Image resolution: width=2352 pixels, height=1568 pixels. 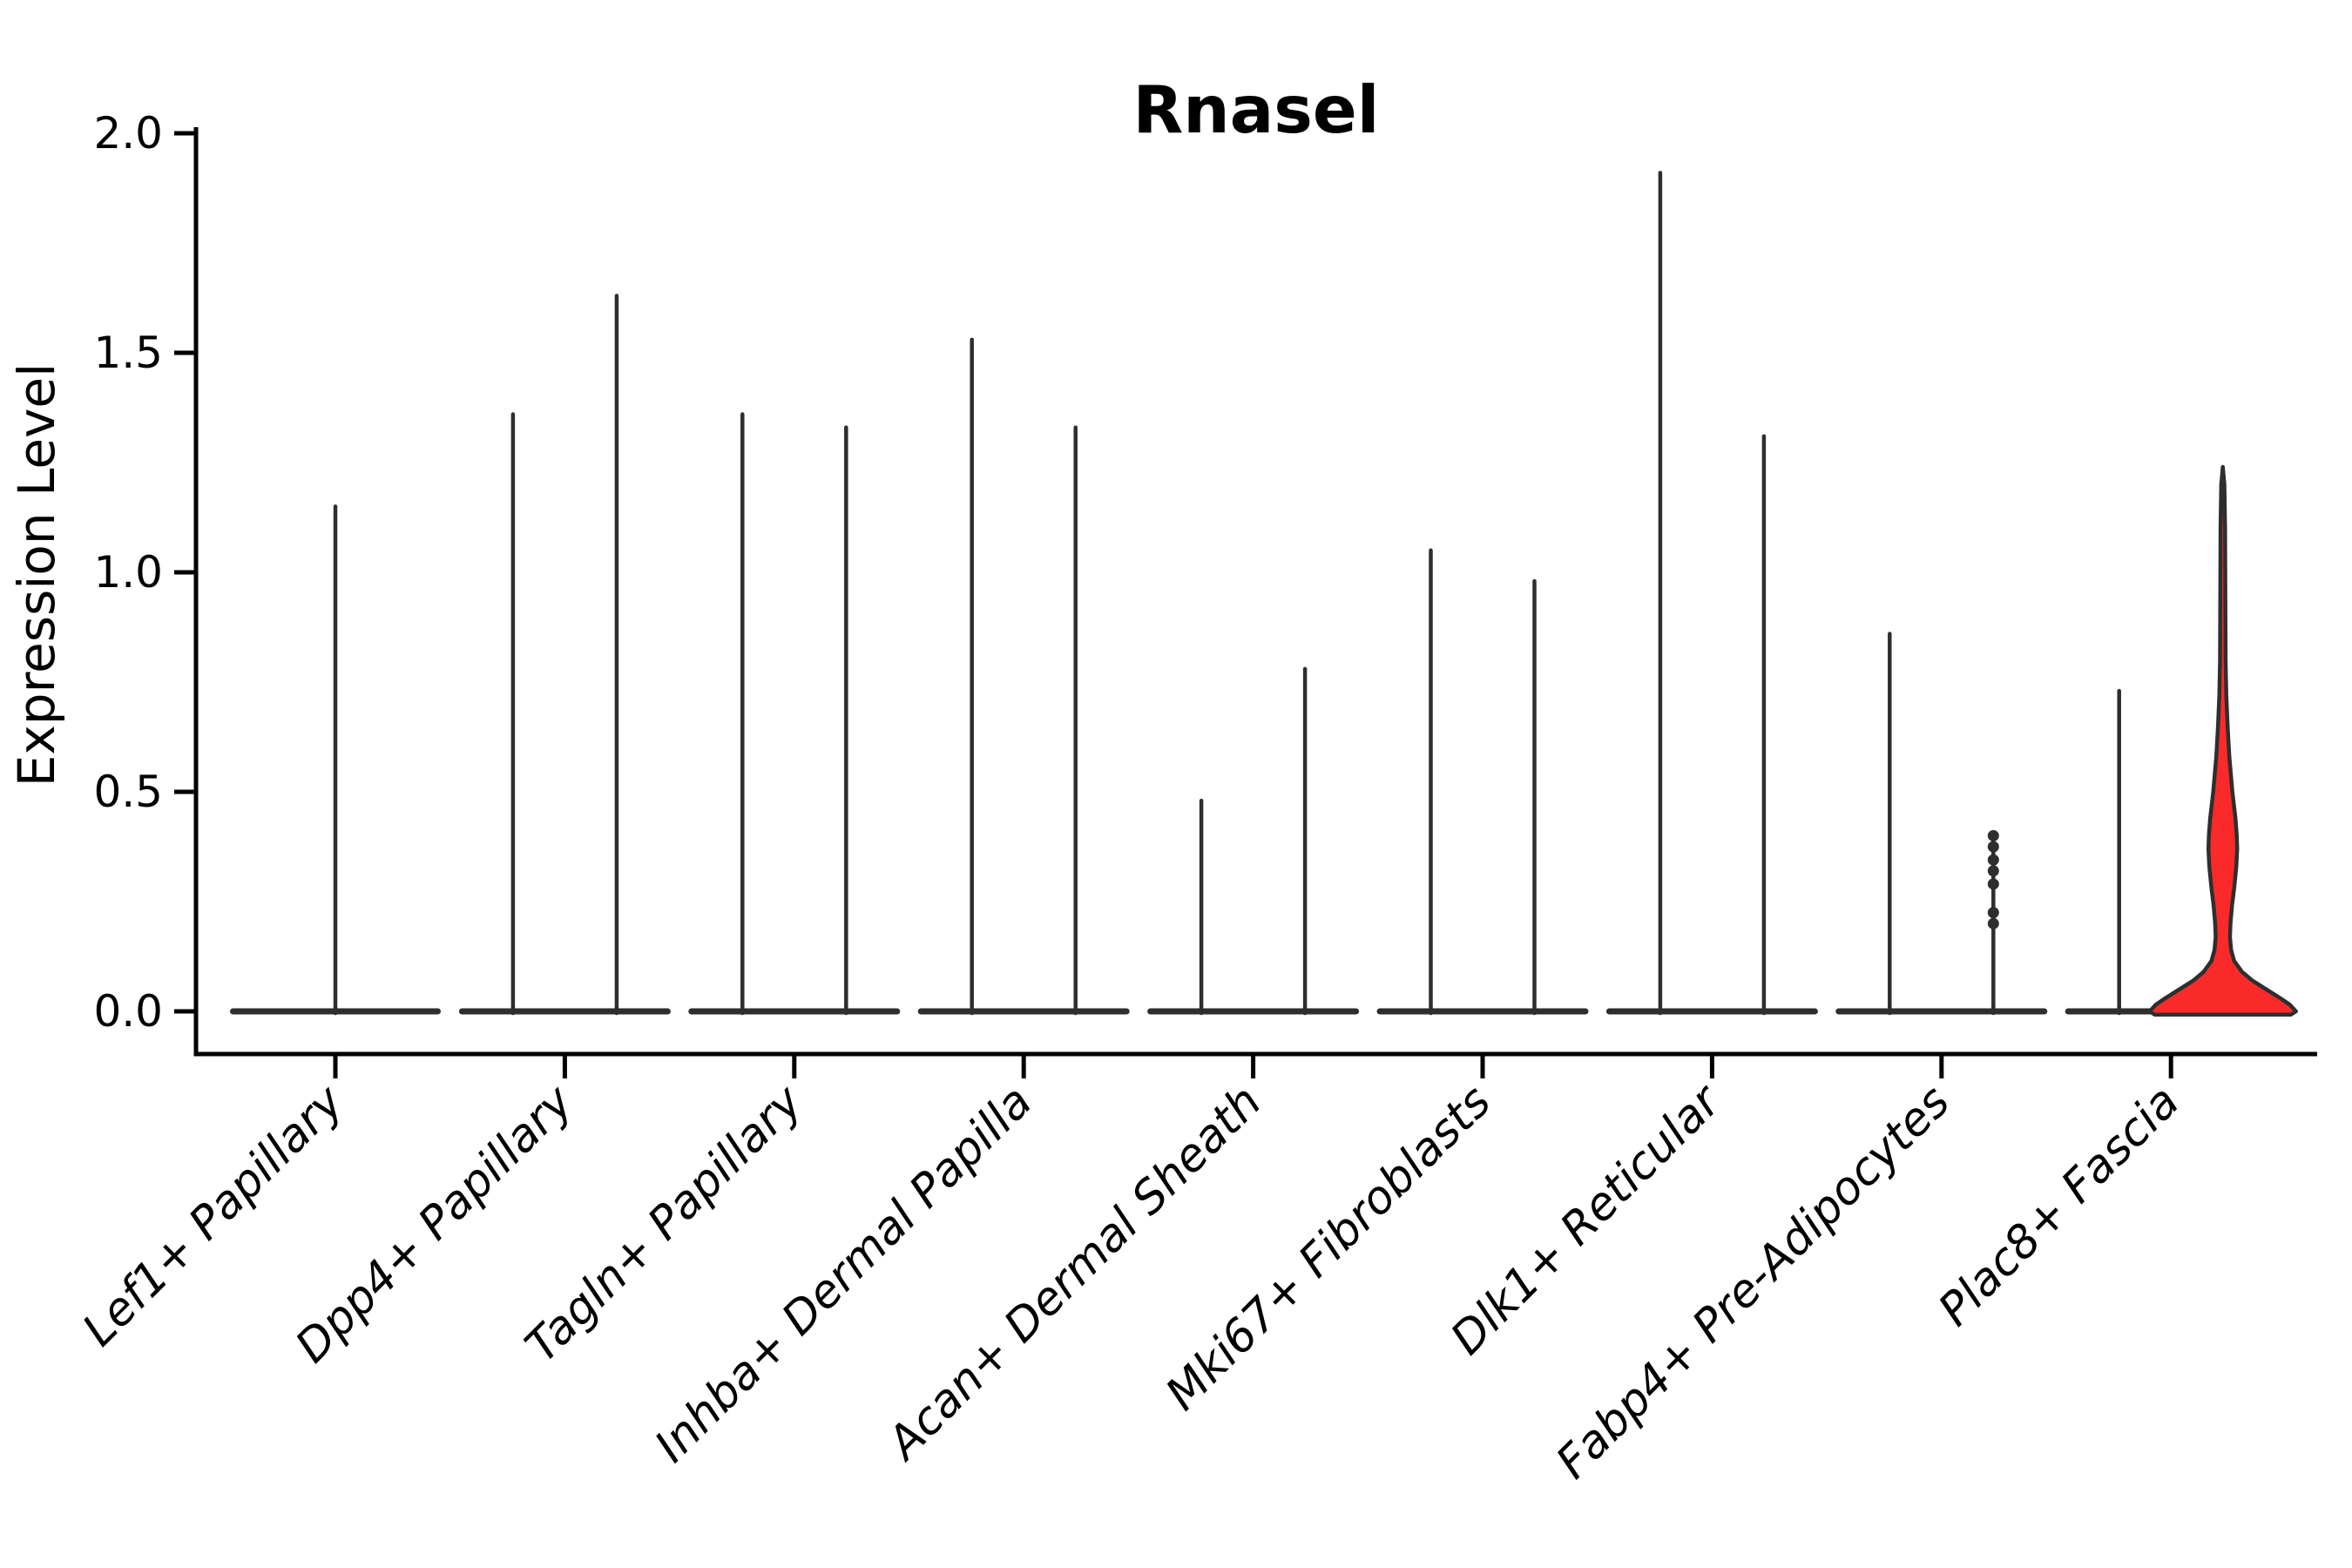 I want to click on y-tick-label: 0.0, so click(x=128, y=1012).